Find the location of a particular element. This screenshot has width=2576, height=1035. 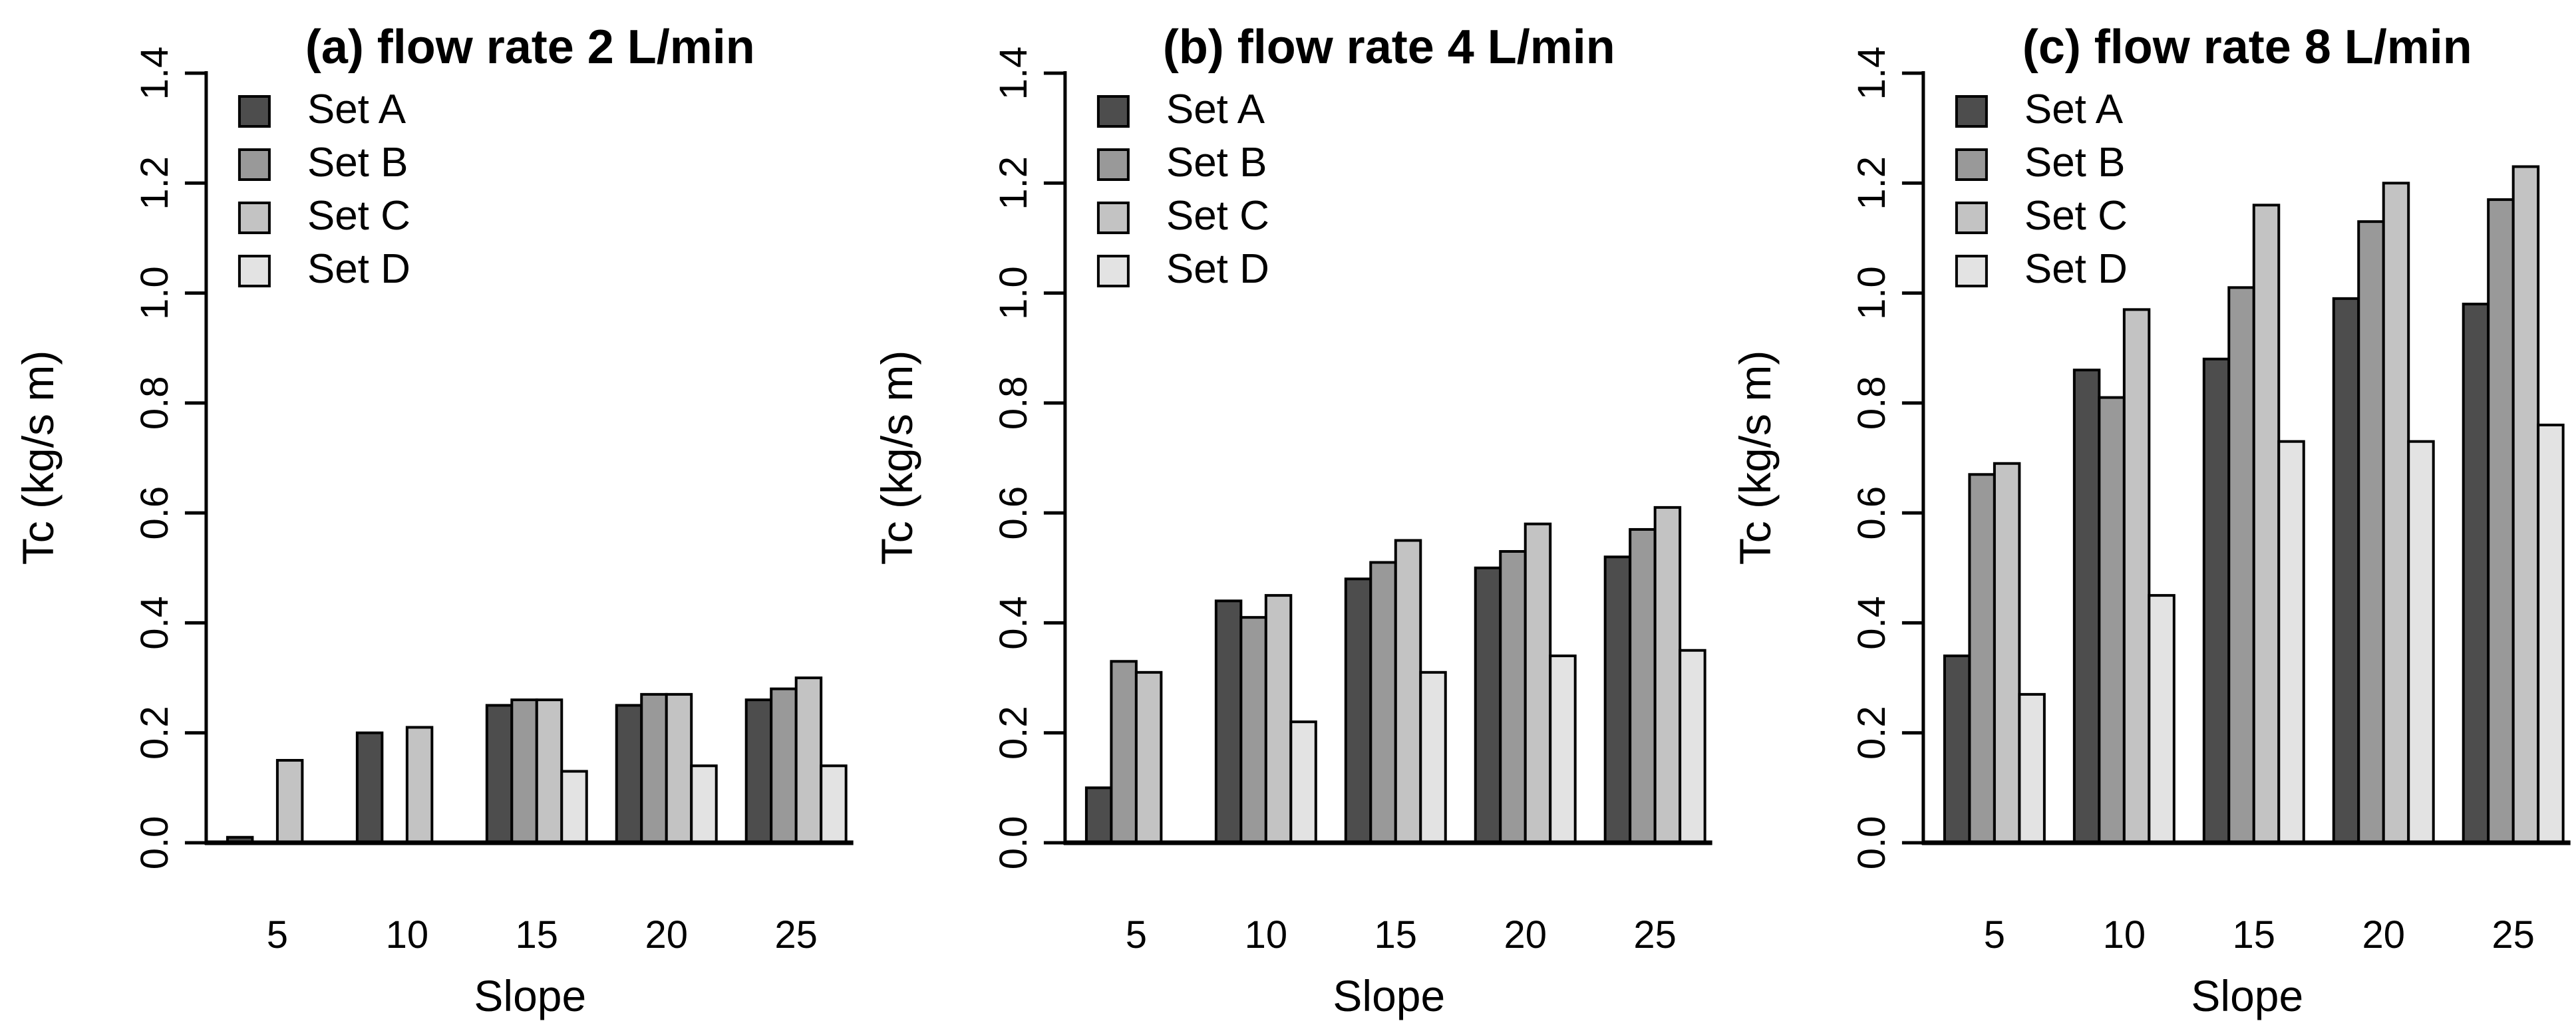

panel-title: (b) flow rate 4 L/min is located at coordinates (1389, 48).